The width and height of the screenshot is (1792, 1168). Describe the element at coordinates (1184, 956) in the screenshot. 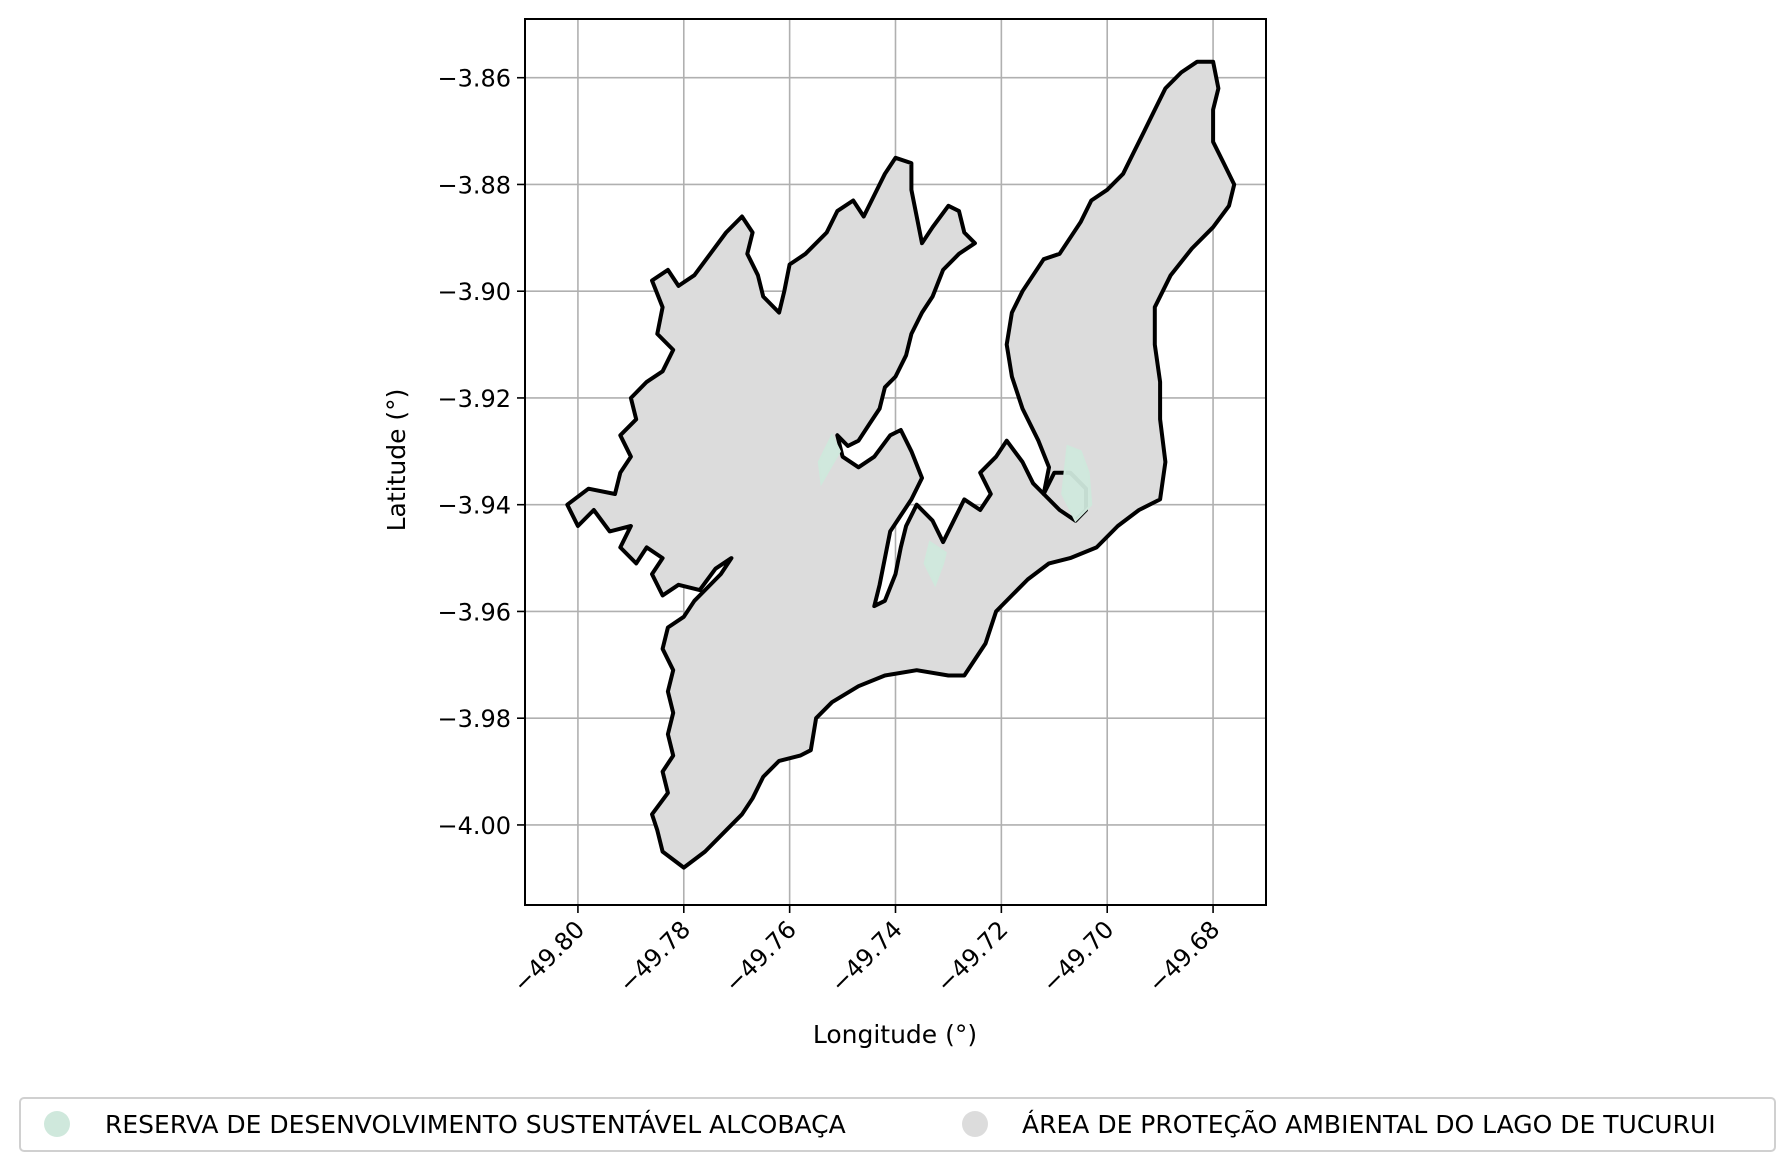

I see `x-tick-label-6: −49.68` at that location.